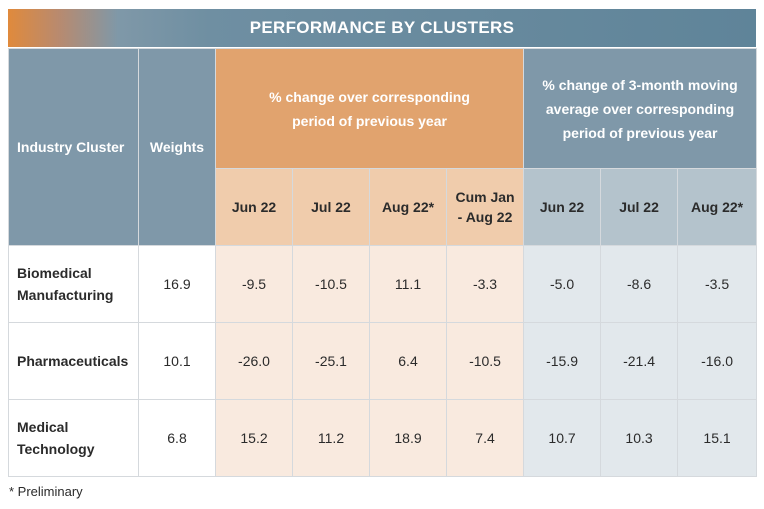 This screenshot has width=764, height=509. What do you see at coordinates (254, 438) in the screenshot?
I see `cell-yoy-jun: 15.2` at bounding box center [254, 438].